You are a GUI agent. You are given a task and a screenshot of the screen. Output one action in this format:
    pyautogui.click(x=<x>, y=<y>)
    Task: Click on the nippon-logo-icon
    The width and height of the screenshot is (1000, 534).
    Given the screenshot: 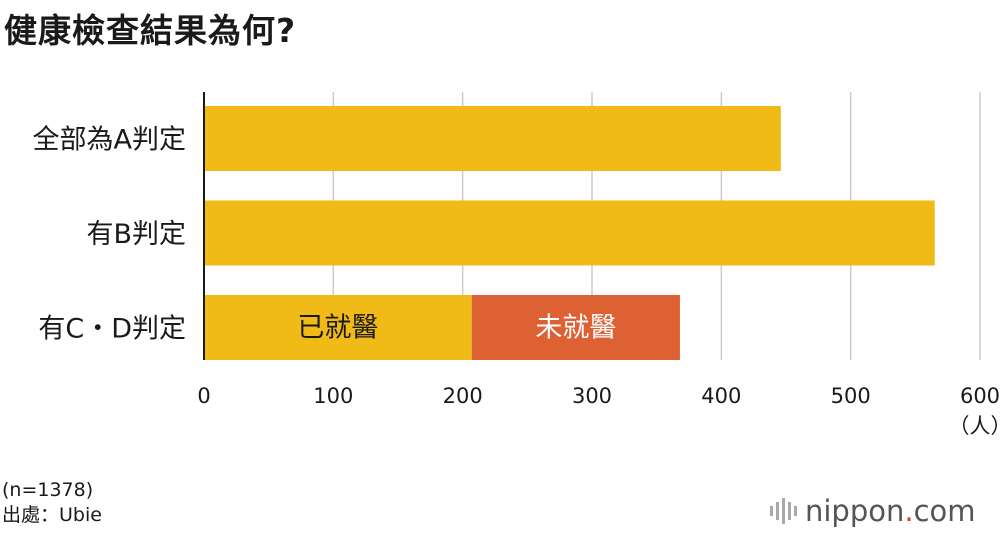 What is the action you would take?
    pyautogui.click(x=783, y=511)
    